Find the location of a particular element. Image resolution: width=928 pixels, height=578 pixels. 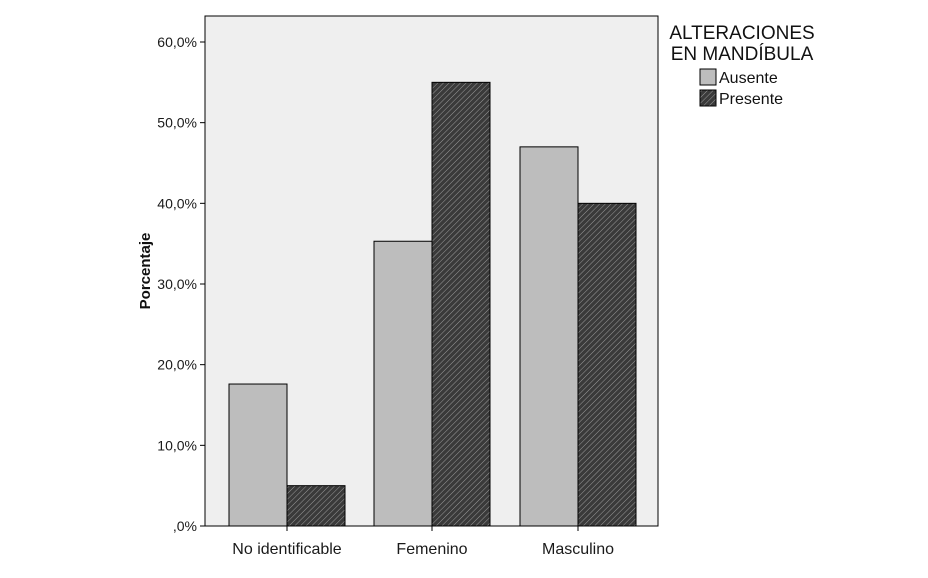

legend-title-line-2: EN MANDÍBULA is located at coordinates (742, 54).